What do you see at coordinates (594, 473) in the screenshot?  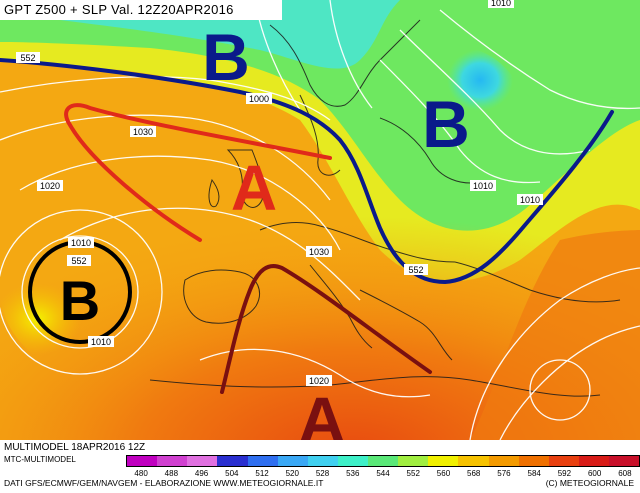 I see `legend-value: 600` at bounding box center [594, 473].